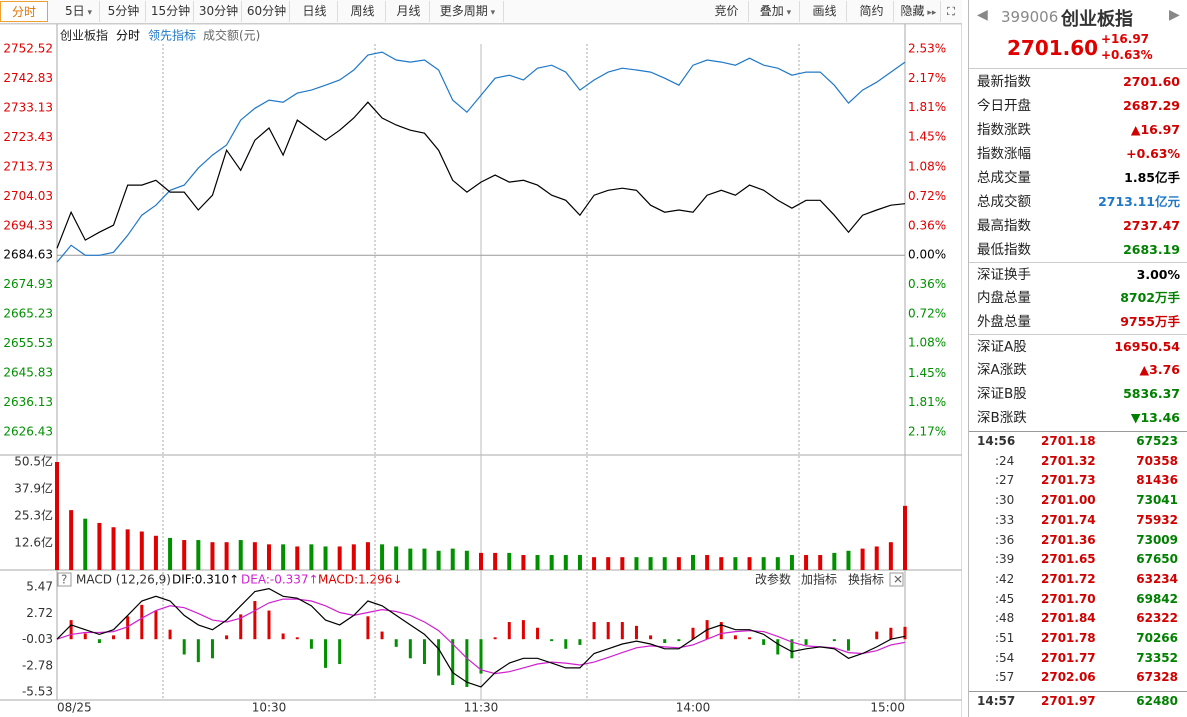 This screenshot has width=1187, height=717. What do you see at coordinates (1078, 106) in the screenshot?
I see `stat-row: 今日开盘 2687.29` at bounding box center [1078, 106].